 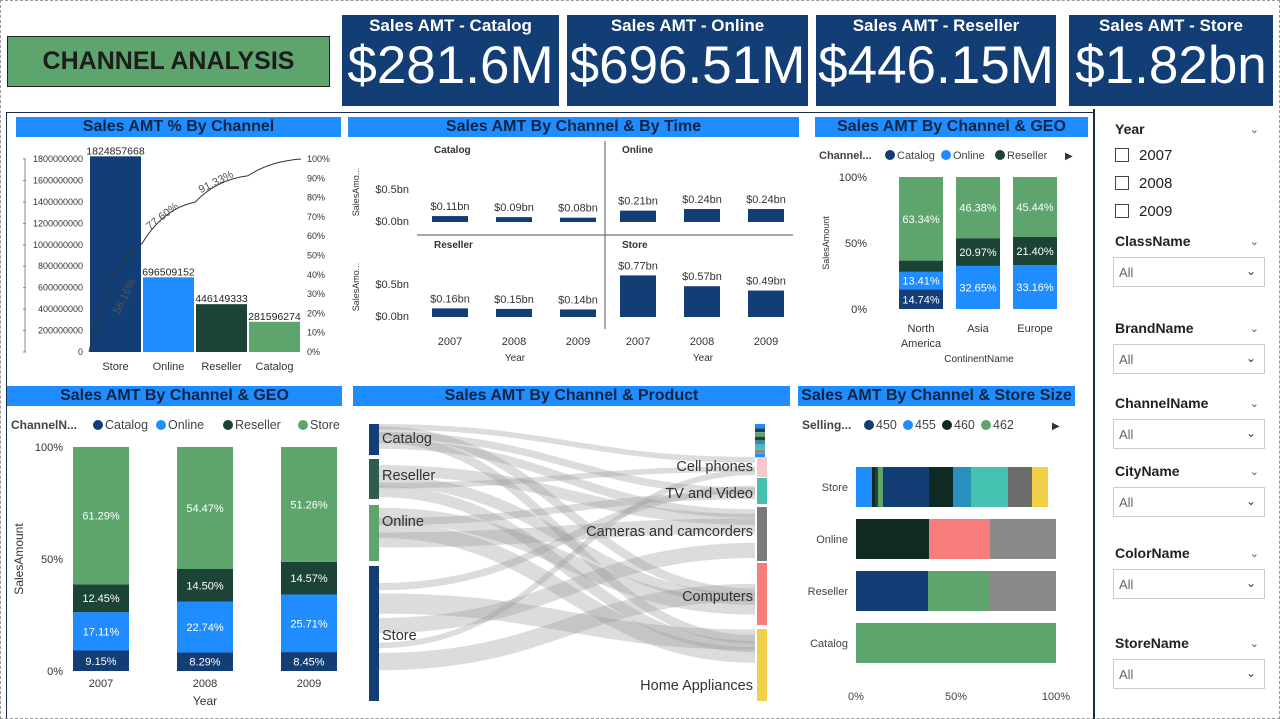 What do you see at coordinates (453, 245) in the screenshot?
I see `facet-label: Reseller` at bounding box center [453, 245].